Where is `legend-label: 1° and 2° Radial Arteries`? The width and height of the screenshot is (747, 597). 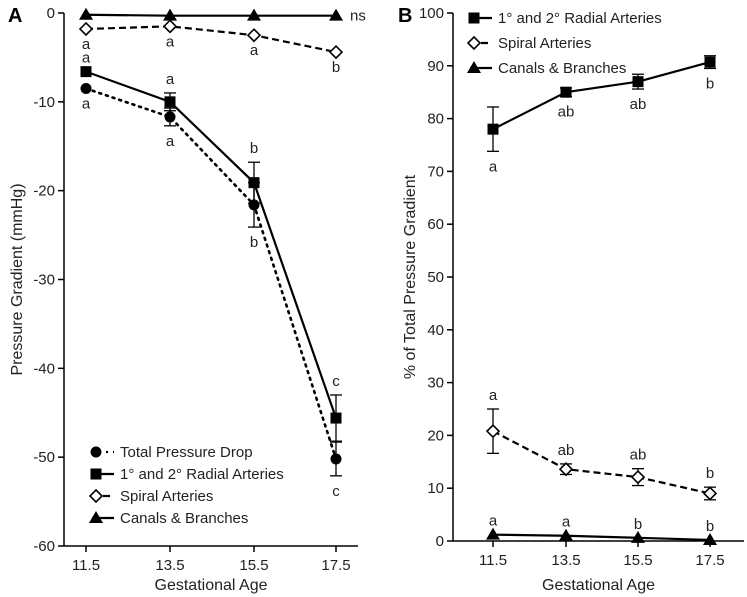 legend-label: 1° and 2° Radial Arteries is located at coordinates (580, 18).